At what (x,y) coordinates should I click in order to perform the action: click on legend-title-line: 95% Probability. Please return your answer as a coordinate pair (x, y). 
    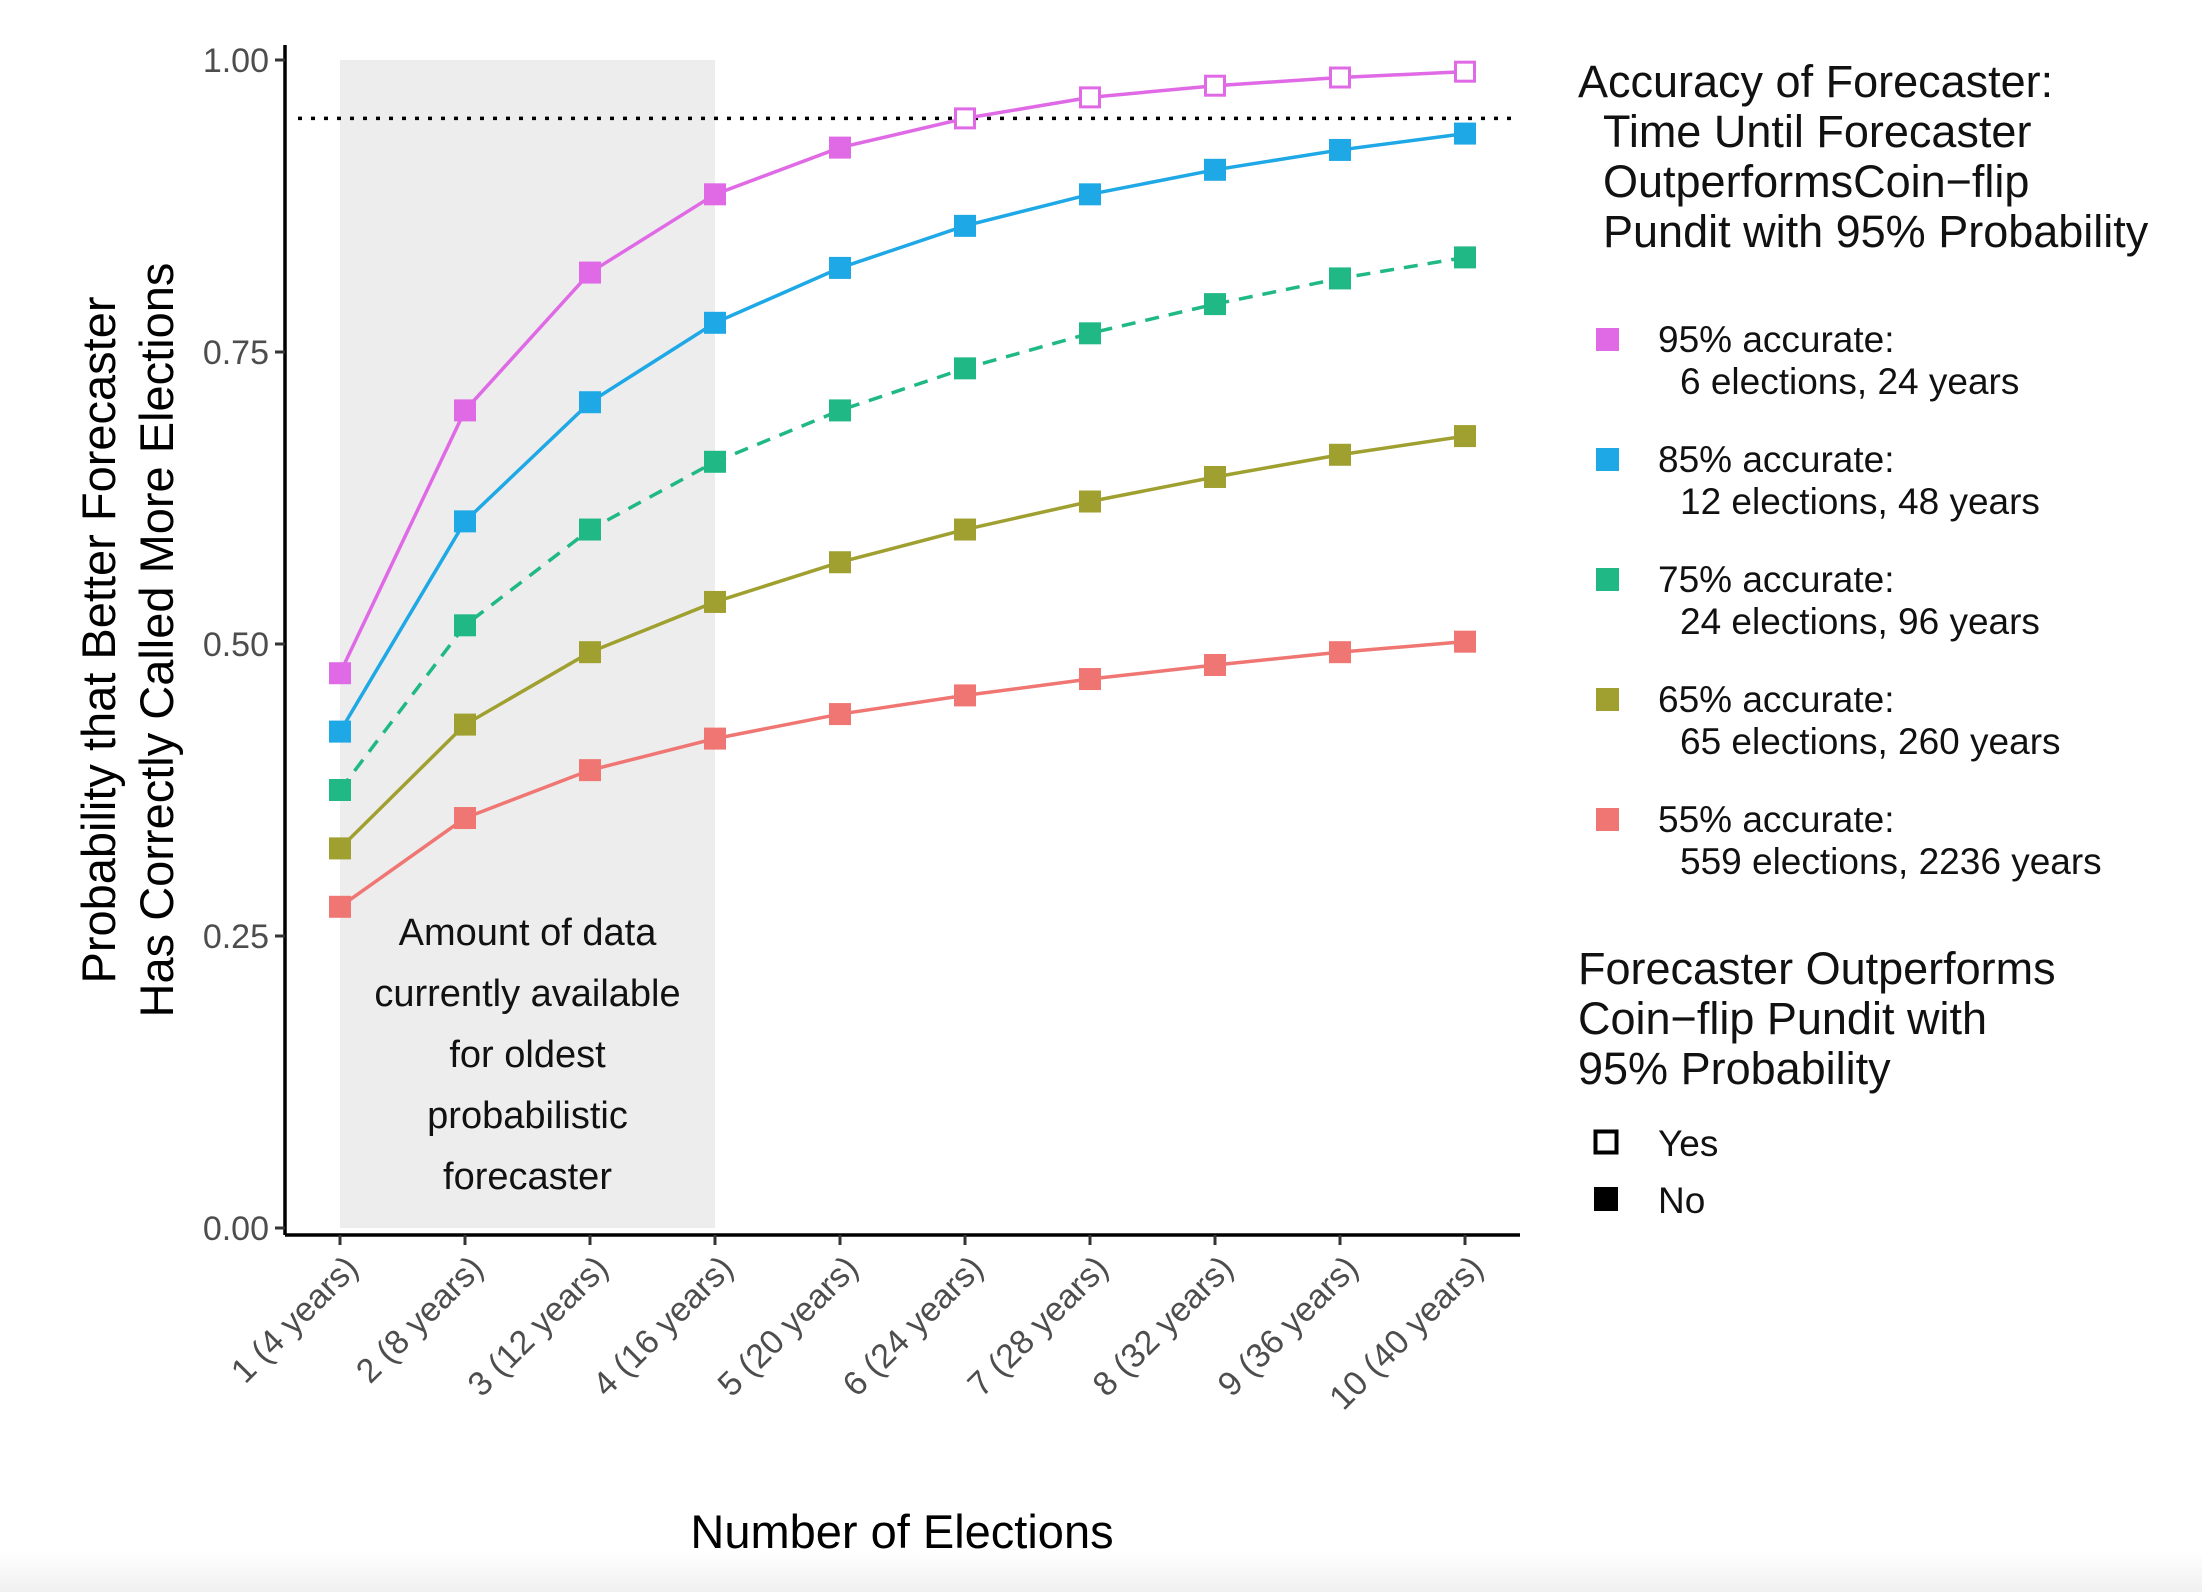
    Looking at the image, I should click on (1734, 1068).